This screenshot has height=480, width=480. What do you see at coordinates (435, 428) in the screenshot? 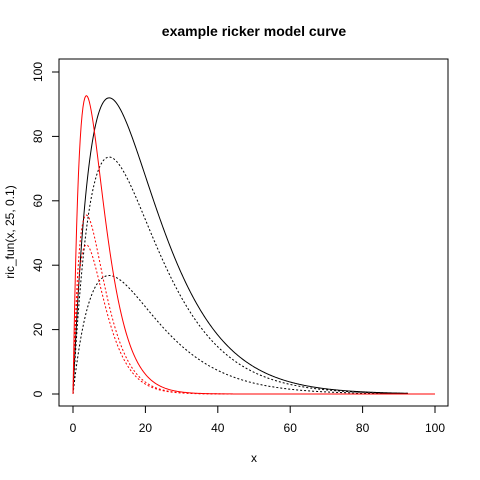
I see `x-tick-label-100: 100` at bounding box center [435, 428].